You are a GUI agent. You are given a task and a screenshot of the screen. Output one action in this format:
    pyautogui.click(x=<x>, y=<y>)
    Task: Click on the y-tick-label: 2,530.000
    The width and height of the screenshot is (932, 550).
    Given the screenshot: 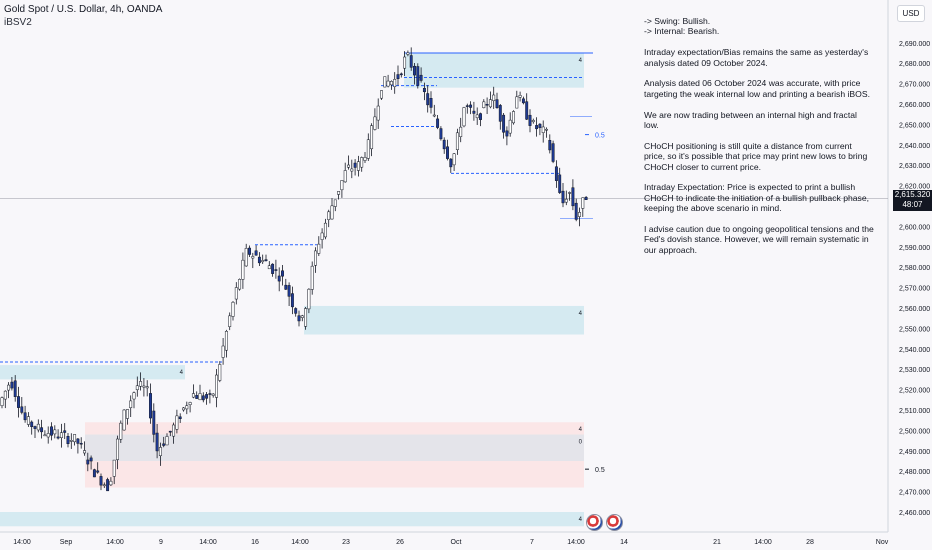 What is the action you would take?
    pyautogui.click(x=914, y=370)
    